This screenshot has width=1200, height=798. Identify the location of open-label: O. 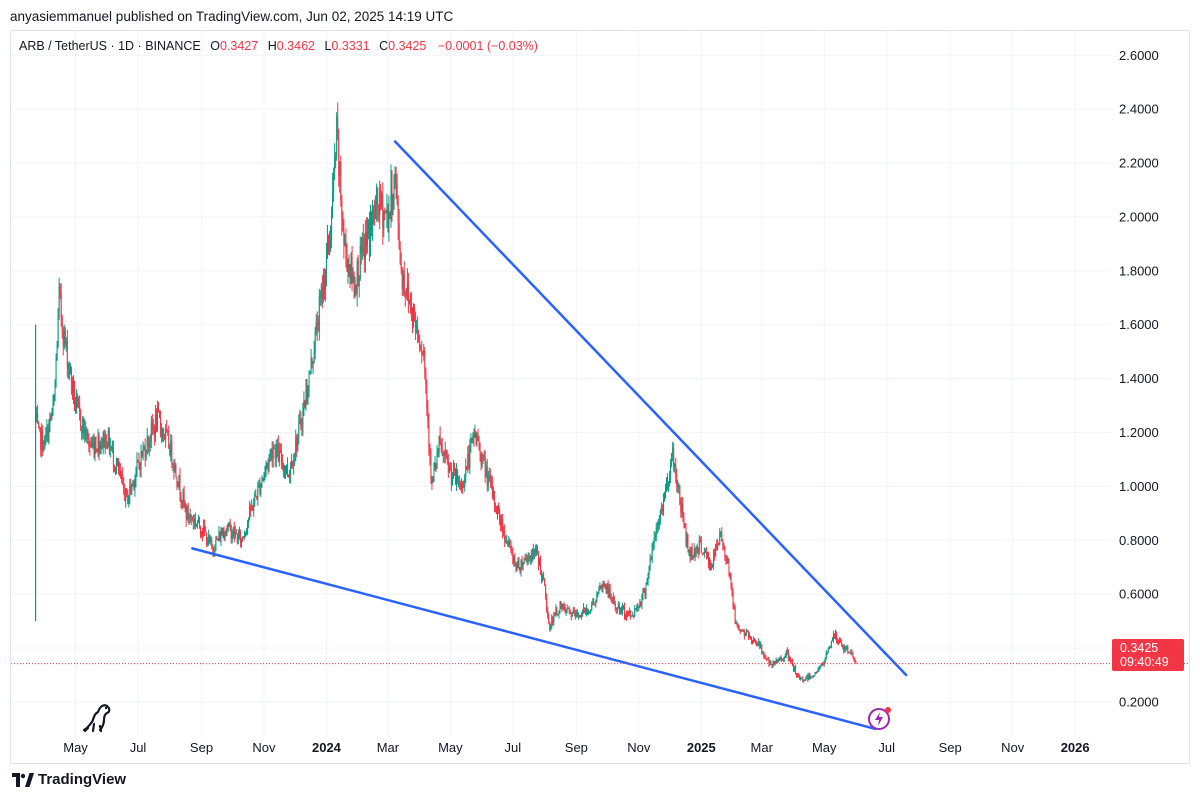
(215, 46).